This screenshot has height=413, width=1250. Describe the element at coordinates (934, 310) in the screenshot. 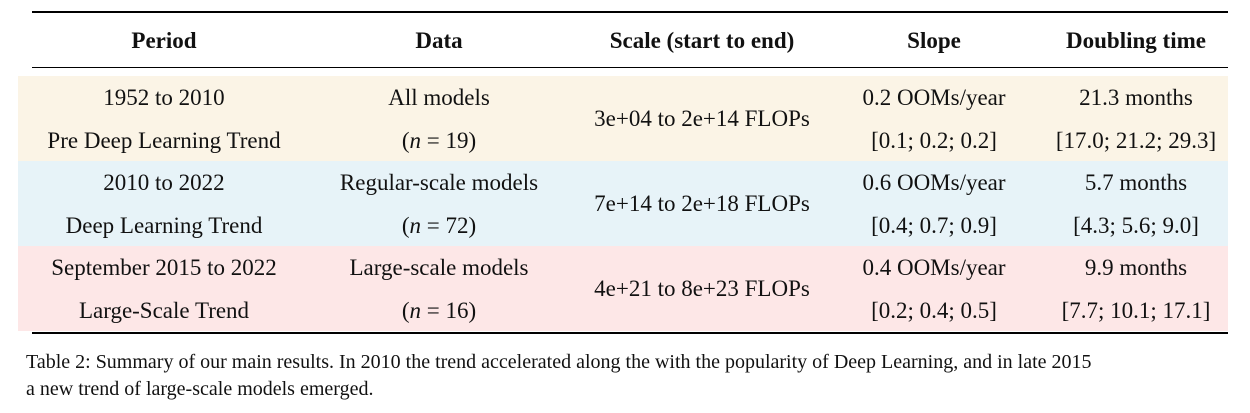

I see `row3-slope-interval: [0.2; 0.4; 0.5]` at that location.